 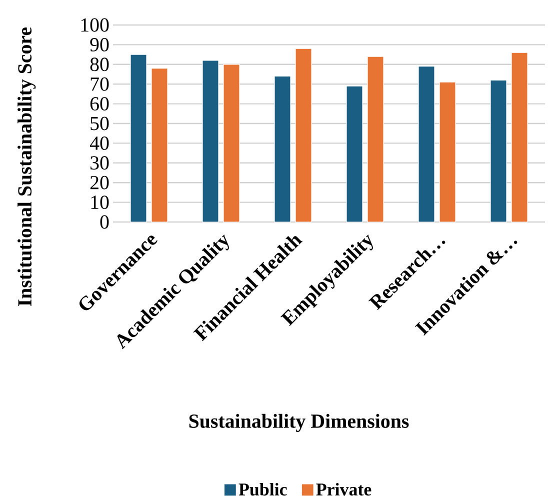 What do you see at coordinates (99, 183) in the screenshot?
I see `y-tick-label: 20` at bounding box center [99, 183].